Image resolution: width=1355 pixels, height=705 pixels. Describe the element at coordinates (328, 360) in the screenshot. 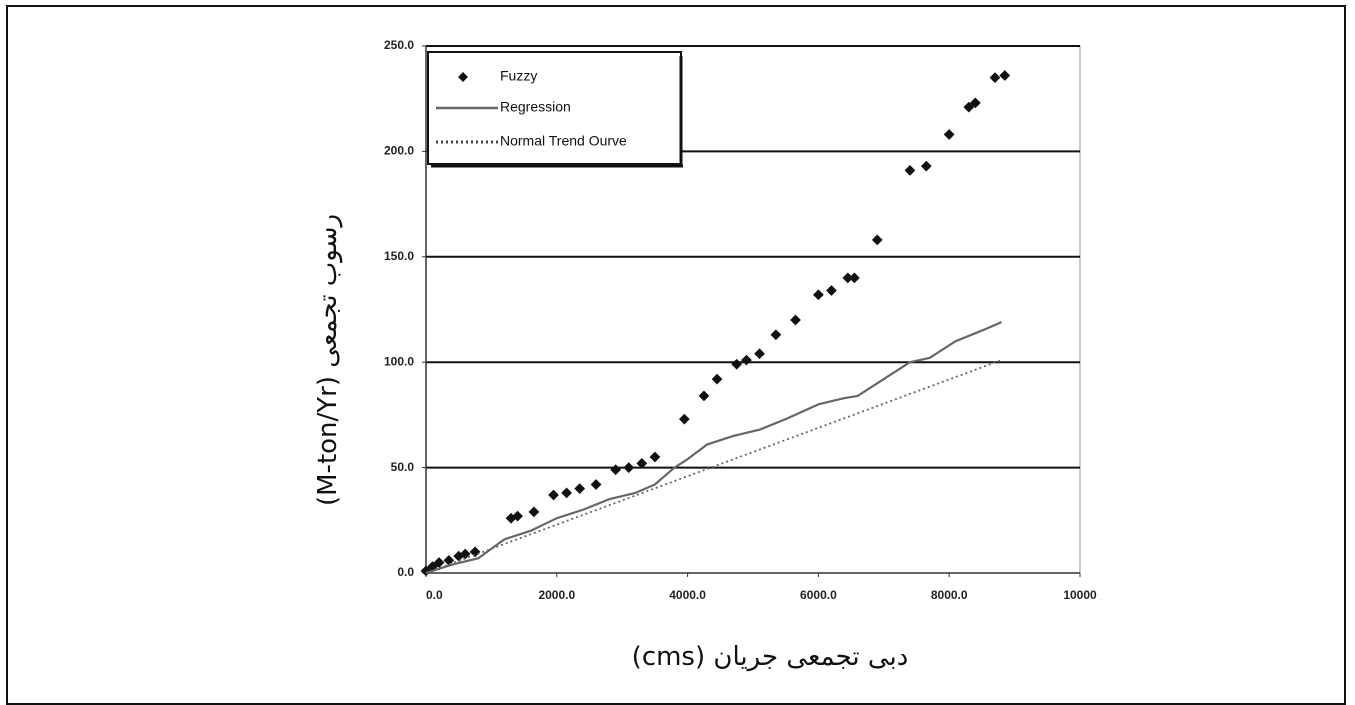

I see `y-axis-label: رسوب تجمعی (M-ton/Yr)` at that location.